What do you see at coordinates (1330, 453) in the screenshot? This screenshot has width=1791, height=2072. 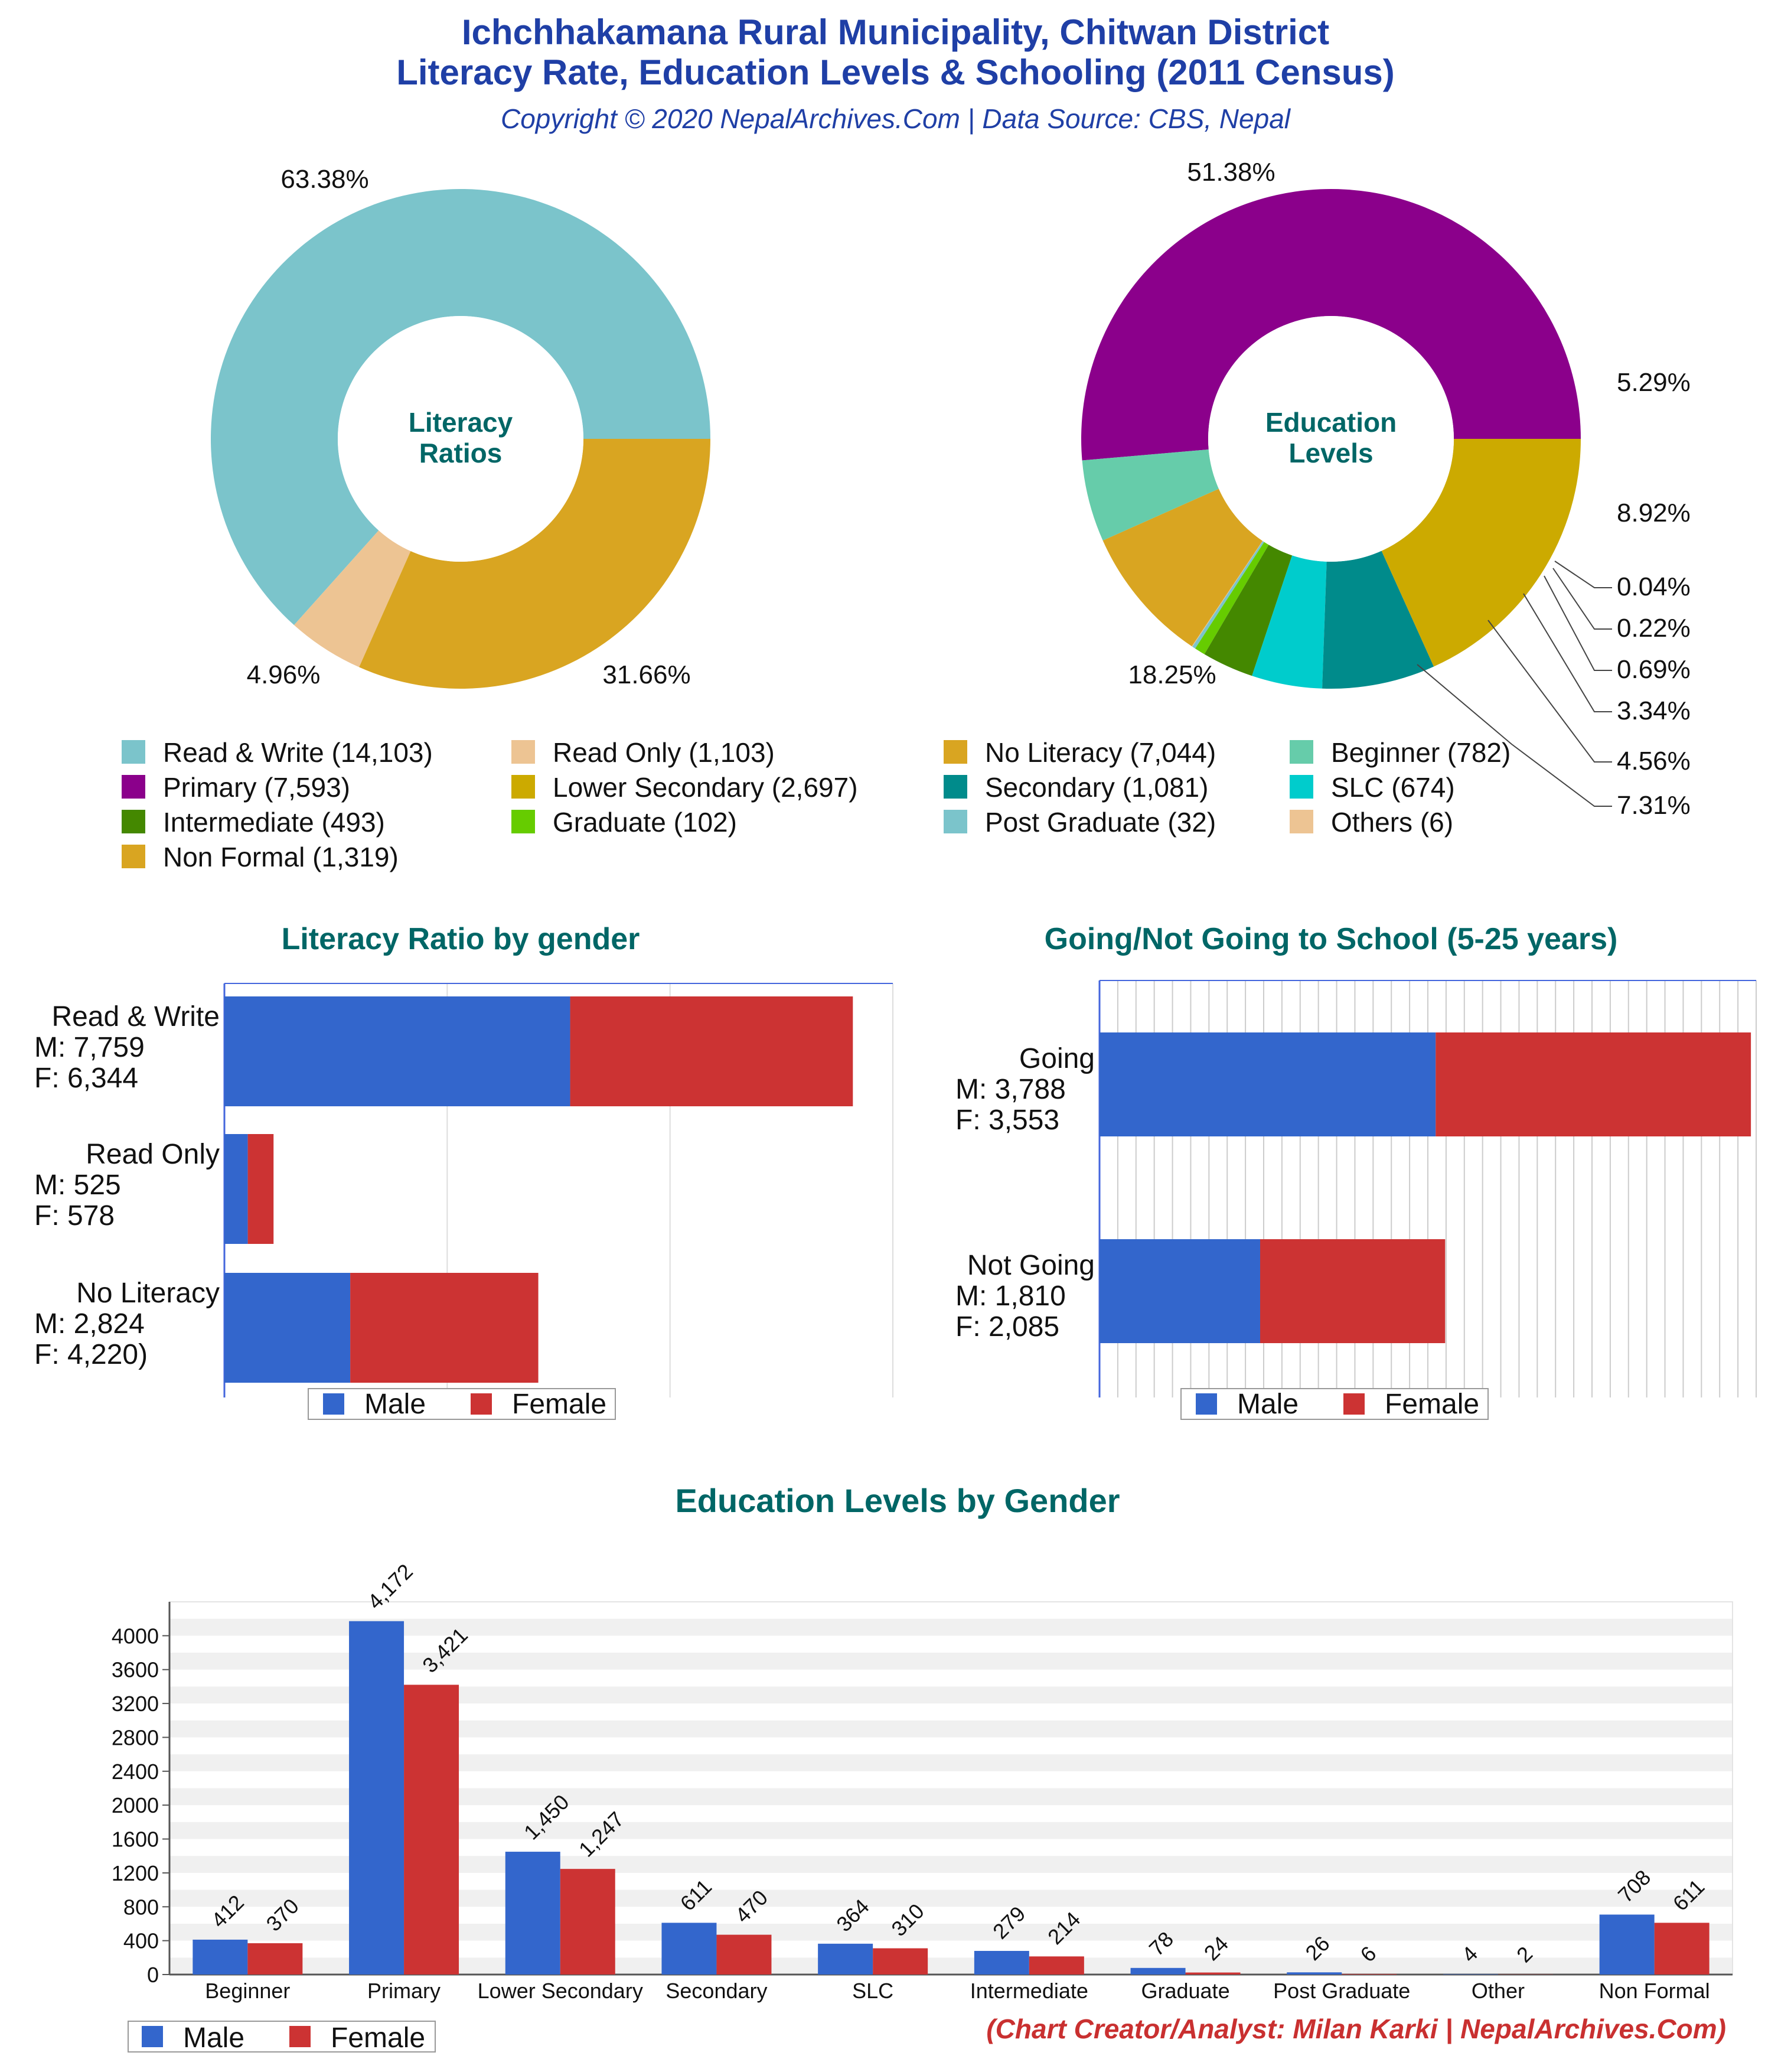 I see `donut-center-title: Levels` at bounding box center [1330, 453].